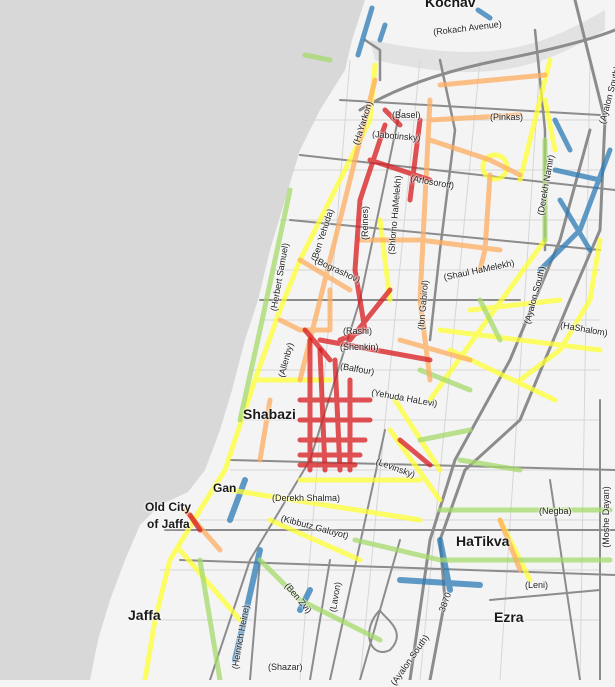  I want to click on neighborhood-label: Old City, so click(168, 507).